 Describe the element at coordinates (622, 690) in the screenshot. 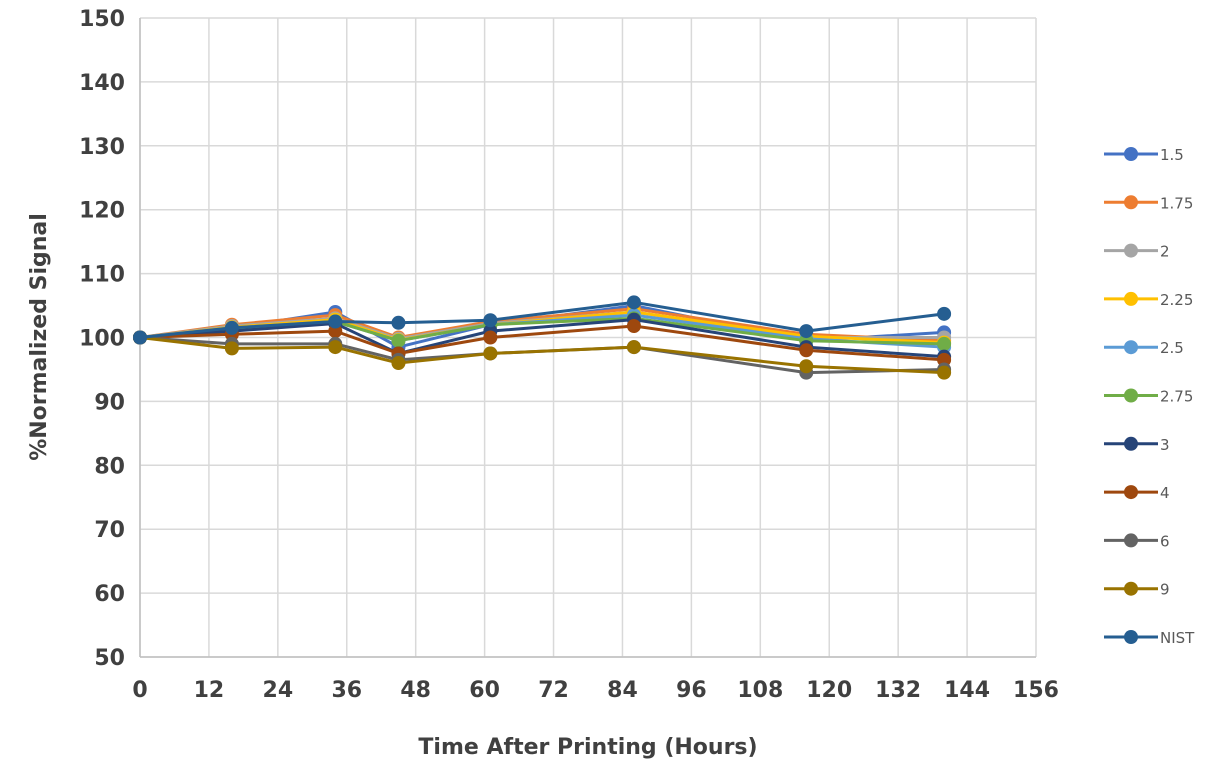

I see `x-tick-label: 84` at that location.